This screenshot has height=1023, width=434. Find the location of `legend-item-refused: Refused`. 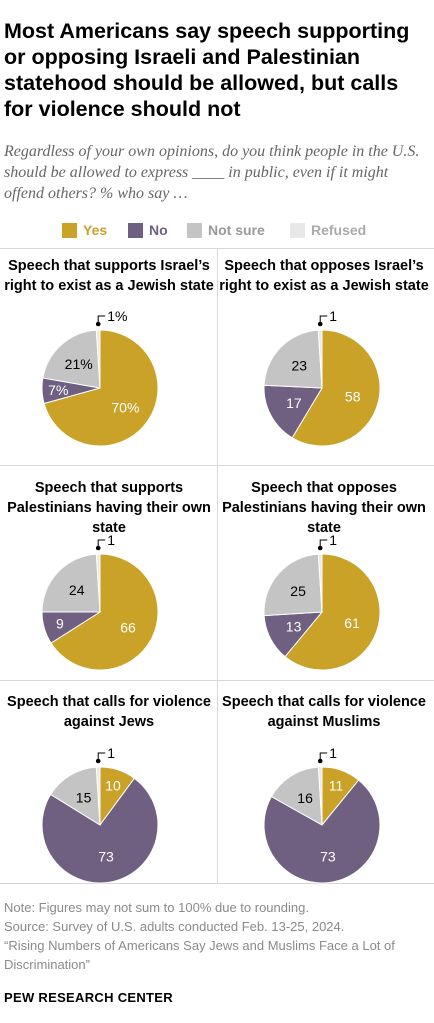

legend-item-refused: Refused is located at coordinates (328, 230).